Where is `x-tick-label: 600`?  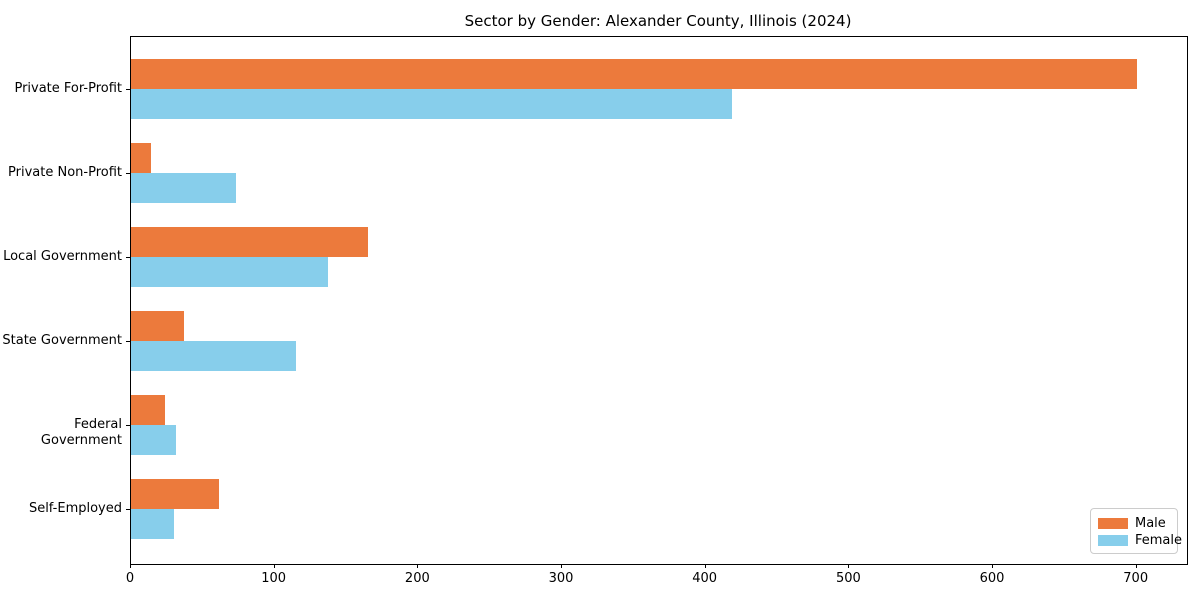
x-tick-label: 600 is located at coordinates (992, 578).